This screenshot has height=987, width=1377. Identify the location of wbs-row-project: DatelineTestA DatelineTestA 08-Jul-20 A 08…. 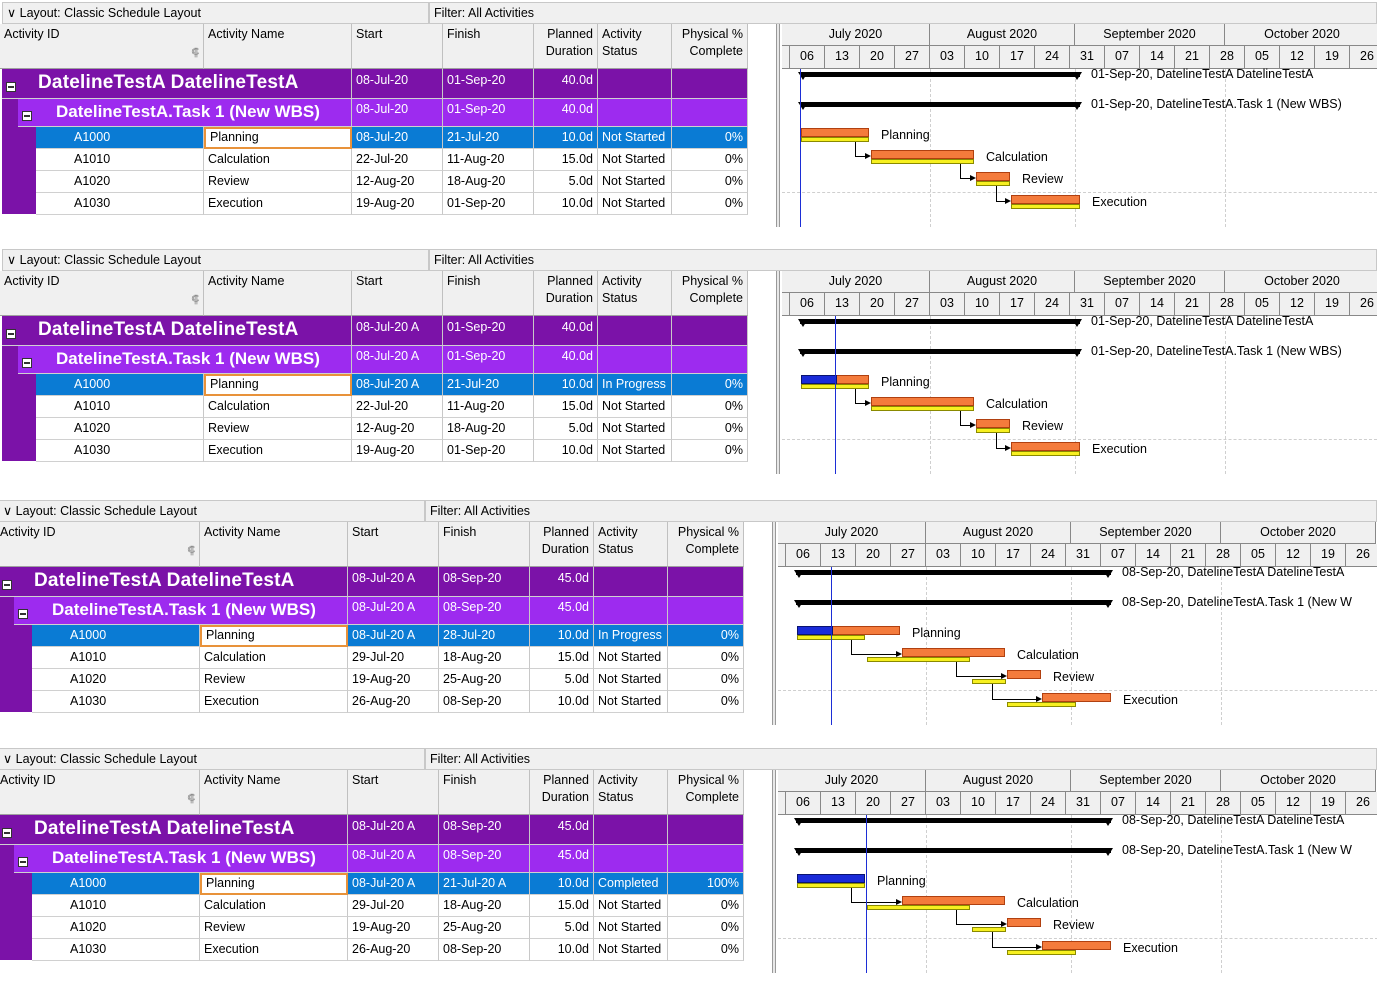
(372, 582).